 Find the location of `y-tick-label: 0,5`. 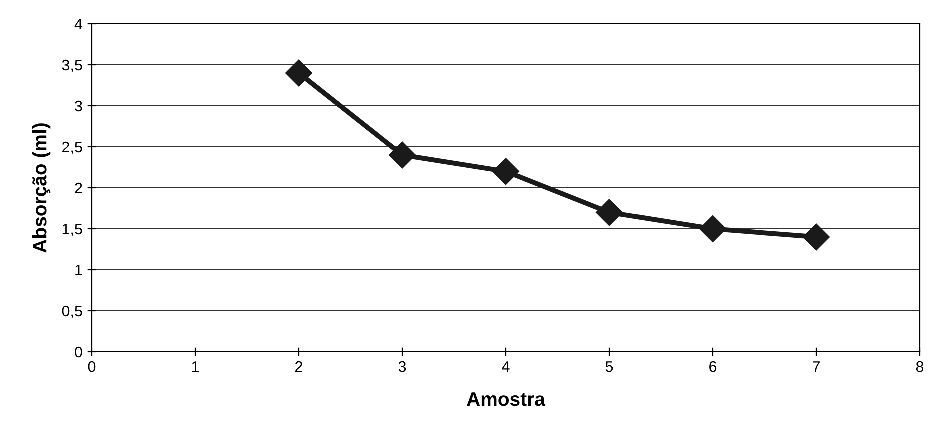

y-tick-label: 0,5 is located at coordinates (72, 312).